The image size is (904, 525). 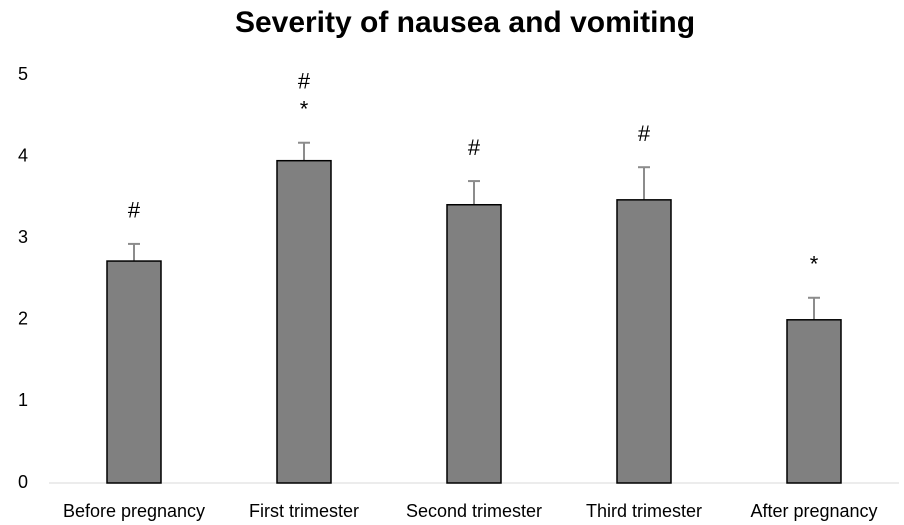 What do you see at coordinates (23, 237) in the screenshot?
I see `y-tick-label: 3` at bounding box center [23, 237].